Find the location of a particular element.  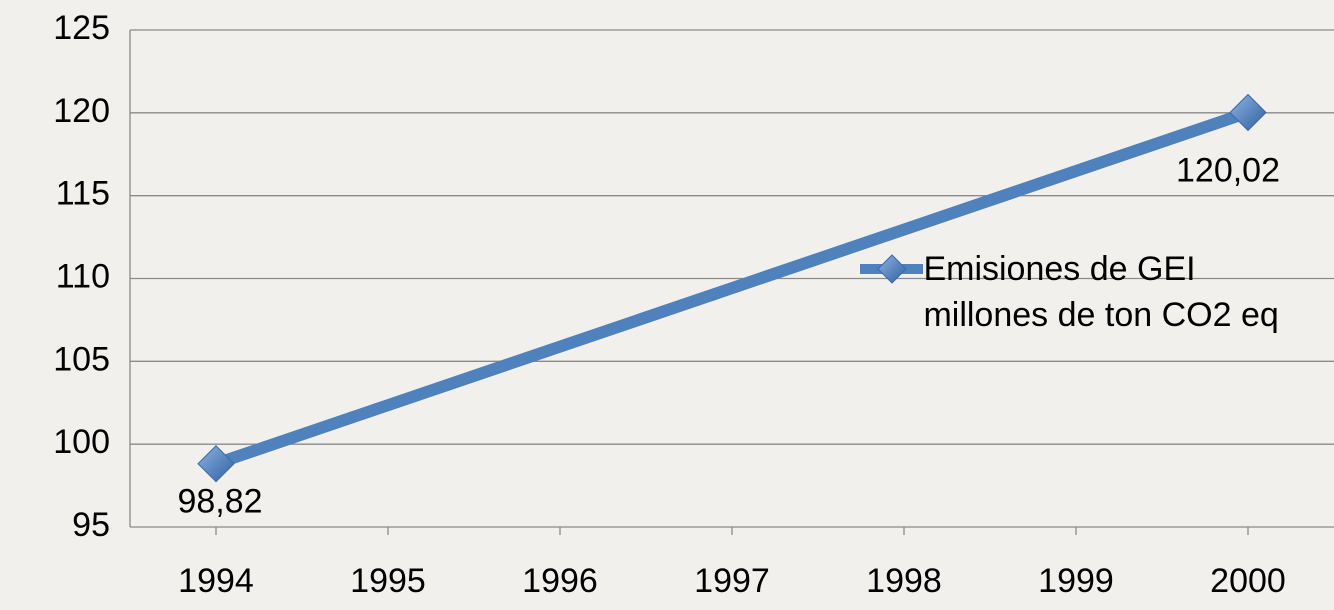

y-tick-label: 125 is located at coordinates (81, 28).